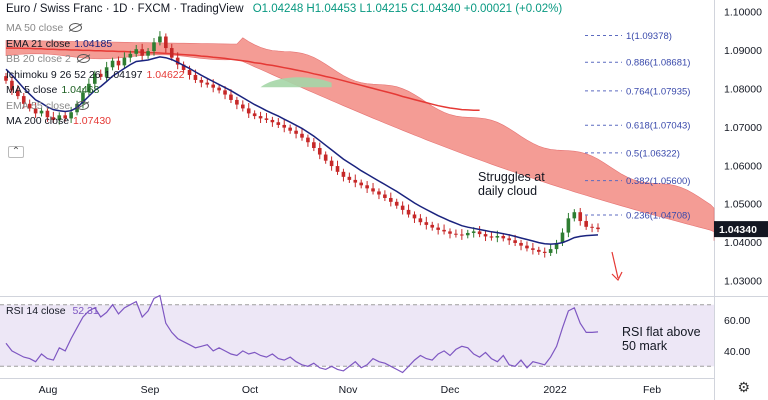 The image size is (768, 400). What do you see at coordinates (743, 387) in the screenshot?
I see `gear-icon: ⚙` at bounding box center [743, 387].